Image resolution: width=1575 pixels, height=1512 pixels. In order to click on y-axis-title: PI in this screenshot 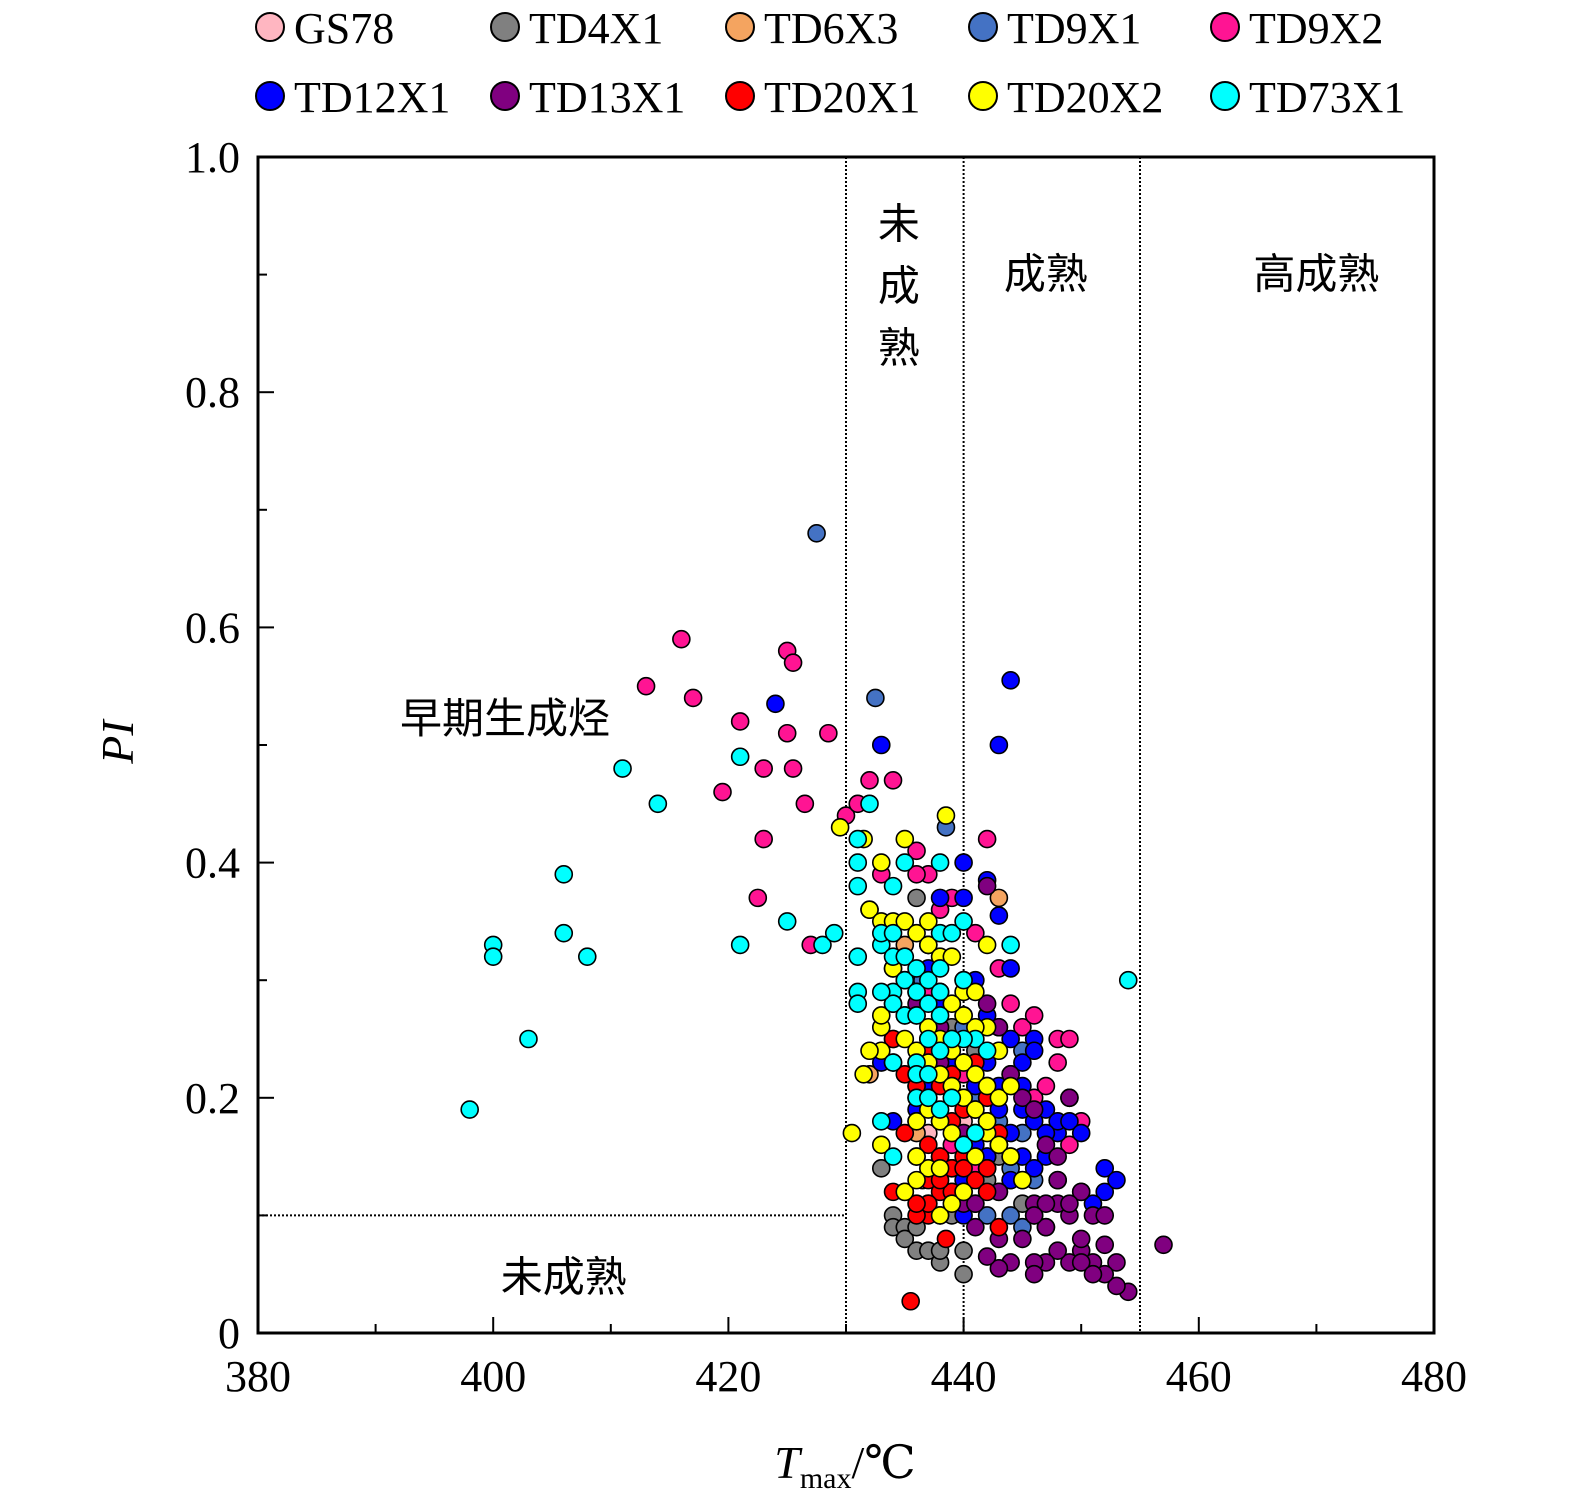, I will do `click(117, 741)`.